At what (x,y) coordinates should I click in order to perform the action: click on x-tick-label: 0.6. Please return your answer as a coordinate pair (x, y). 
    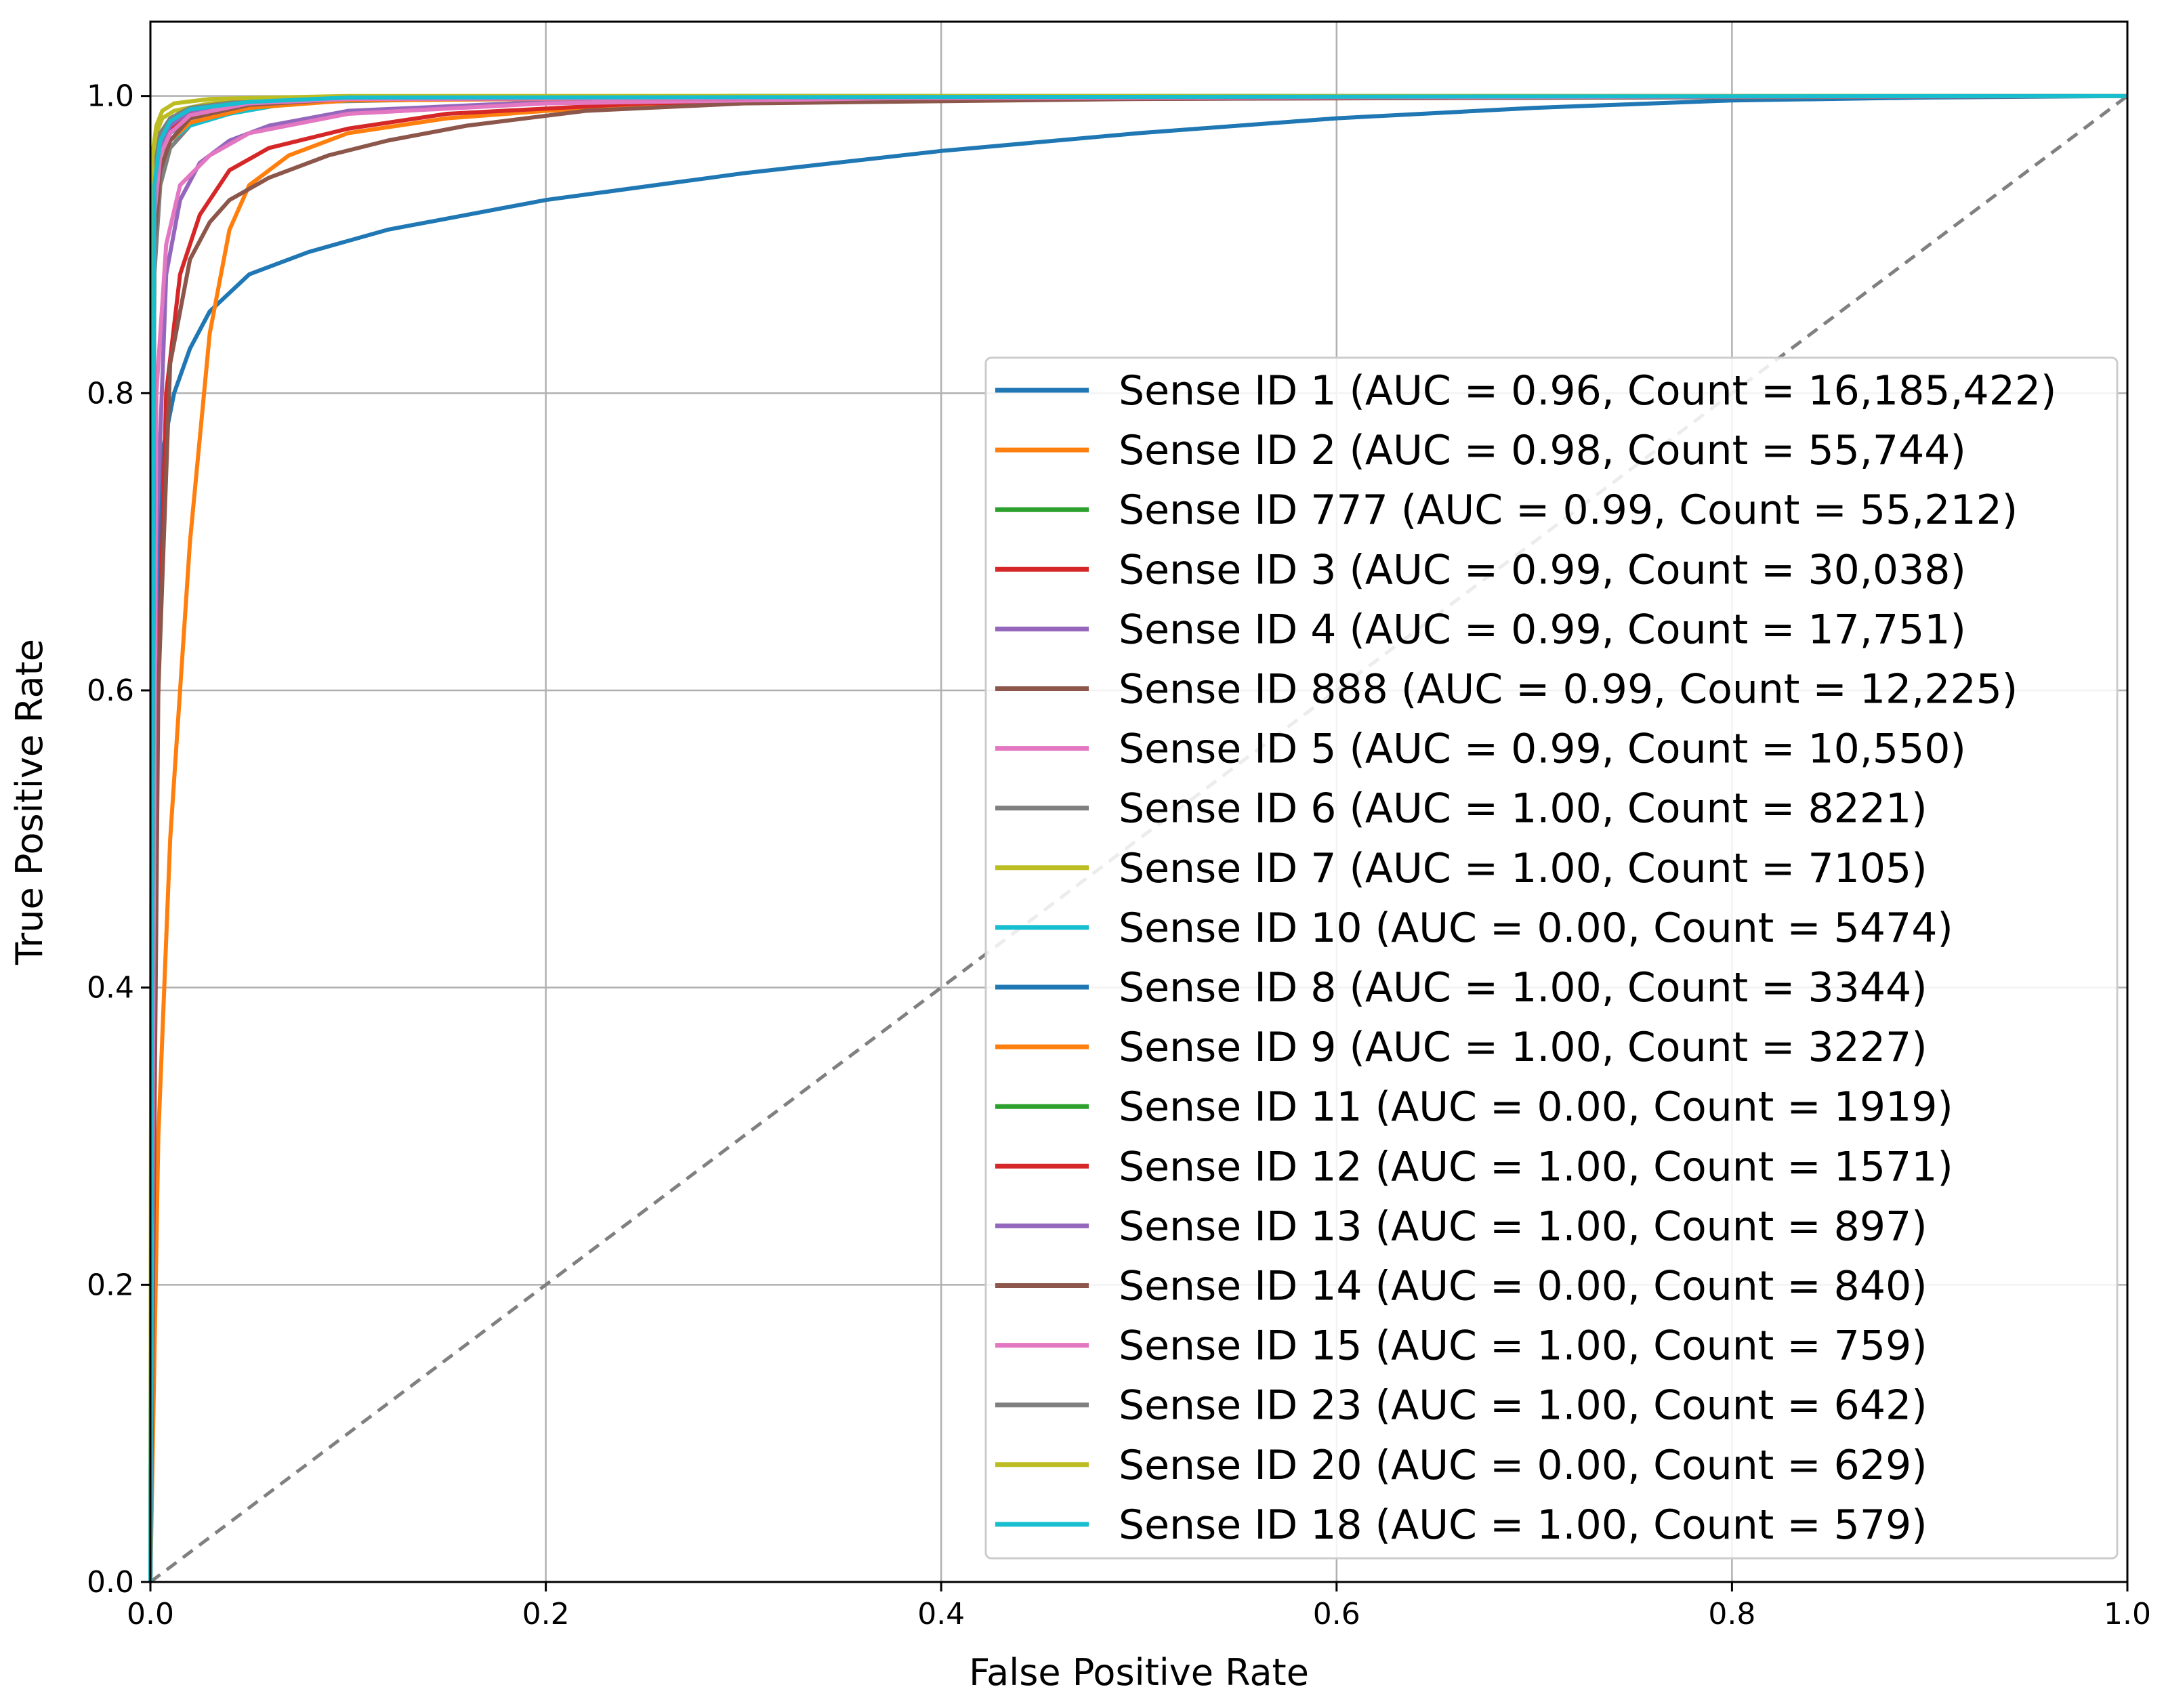
    Looking at the image, I should click on (1336, 1614).